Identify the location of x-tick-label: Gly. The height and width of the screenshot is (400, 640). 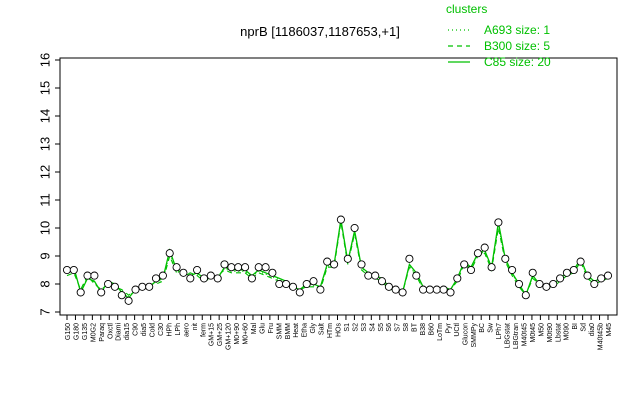
(313, 328).